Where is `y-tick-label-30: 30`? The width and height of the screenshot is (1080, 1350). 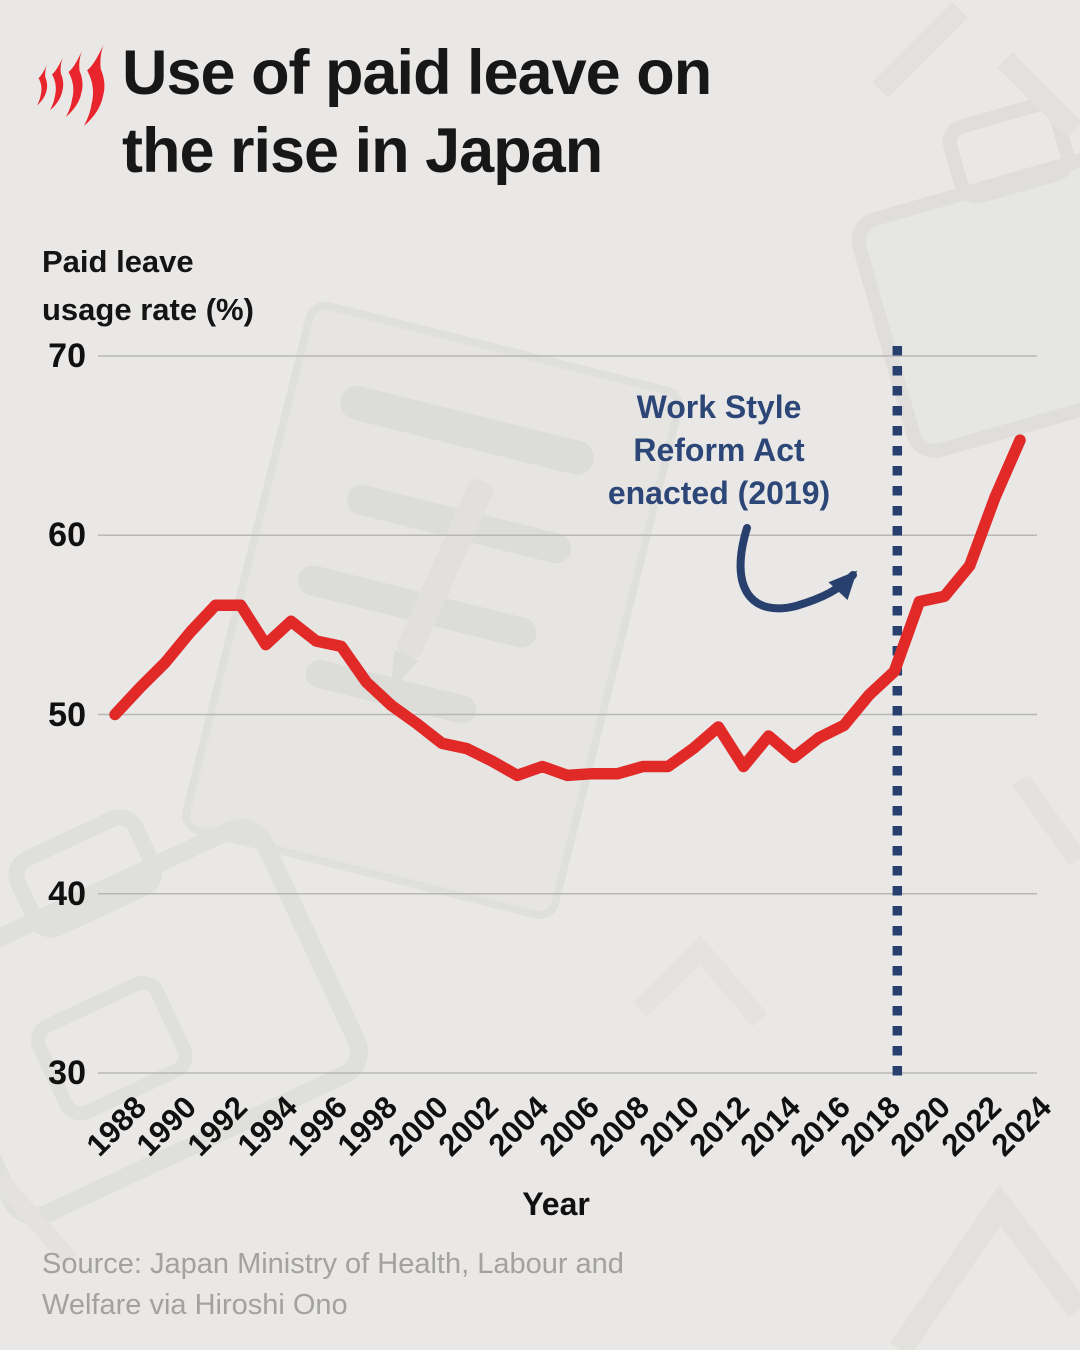 y-tick-label-30: 30 is located at coordinates (67, 1073).